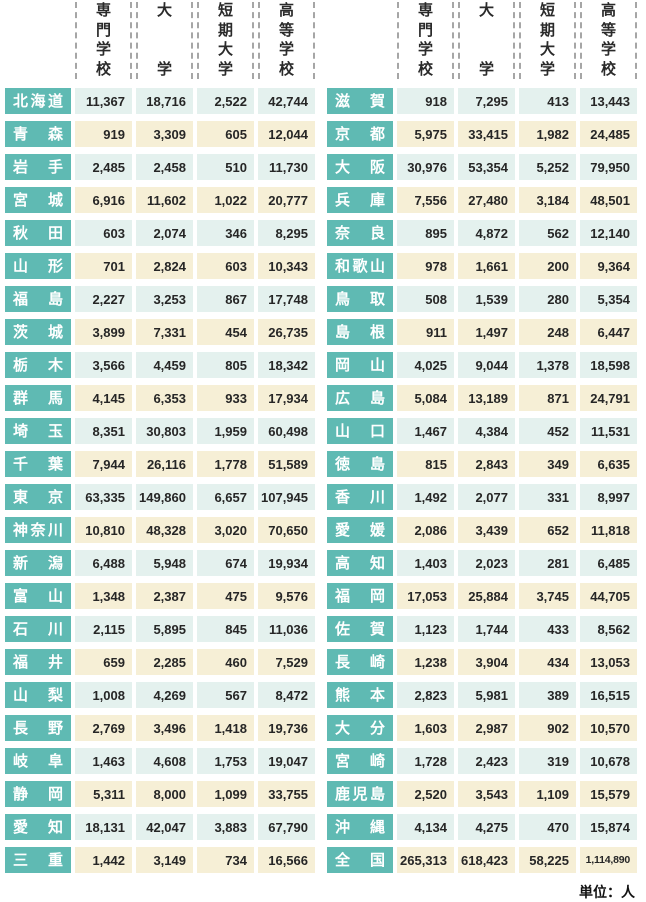 Image resolution: width=646 pixels, height=902 pixels. Describe the element at coordinates (286, 464) in the screenshot. I see `value-cell: 51,589` at that location.